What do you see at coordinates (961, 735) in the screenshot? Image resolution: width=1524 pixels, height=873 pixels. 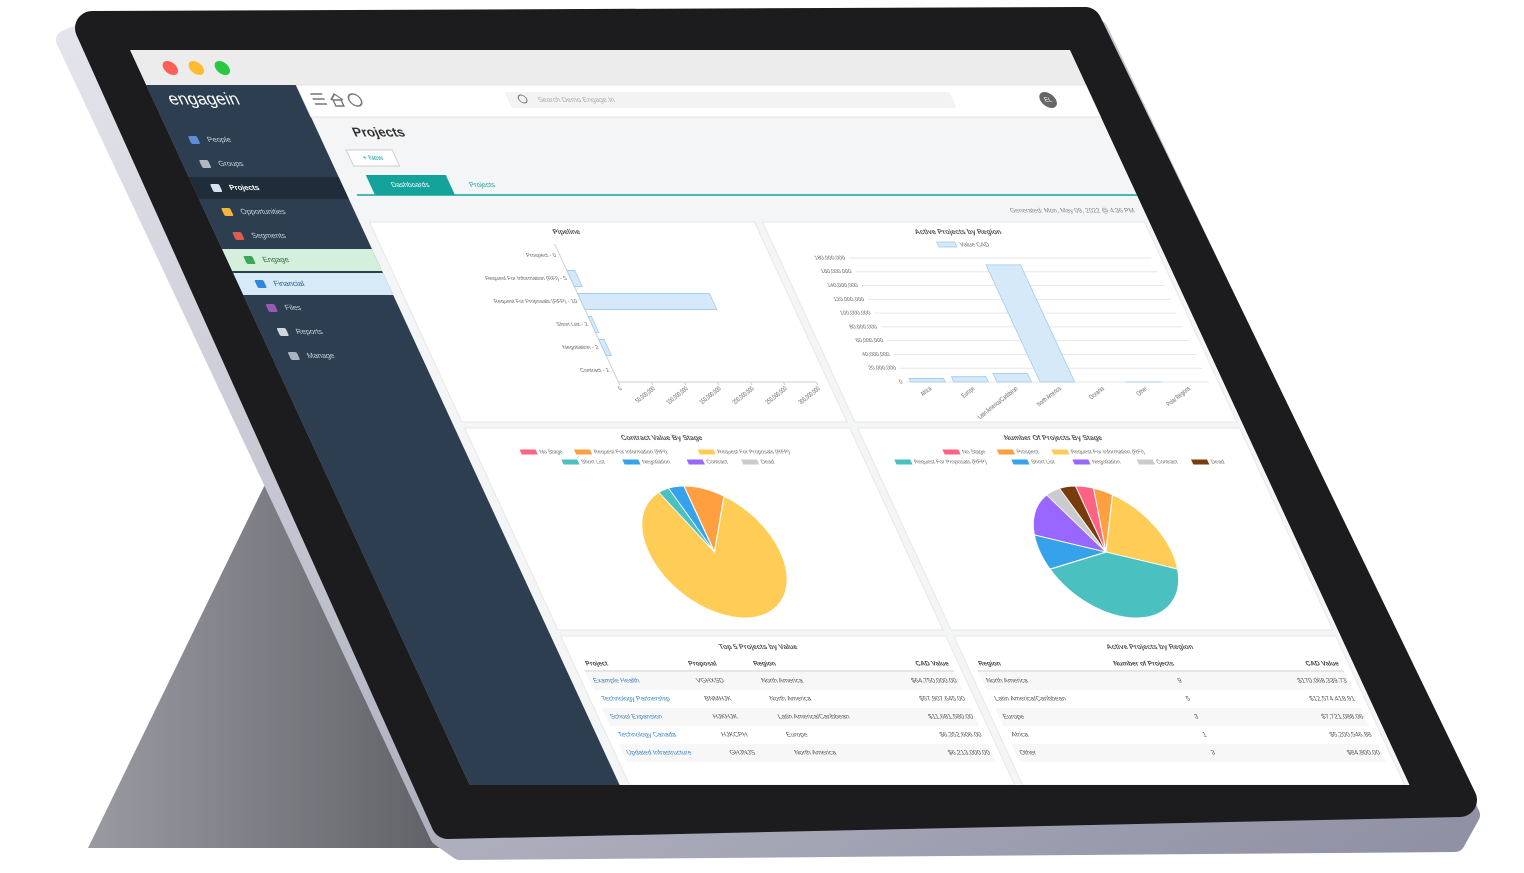 I see `table-cell: $6,352,606.00` at bounding box center [961, 735].